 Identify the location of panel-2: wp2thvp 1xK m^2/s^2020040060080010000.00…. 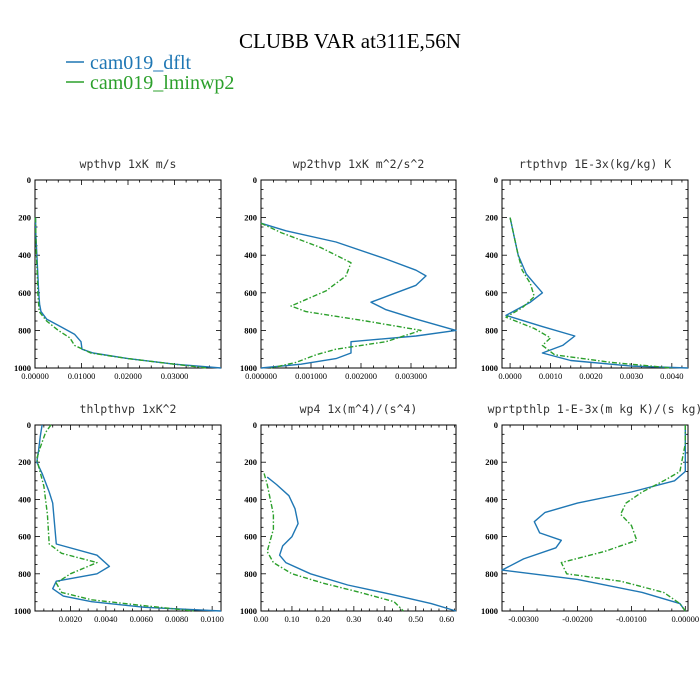
(348, 269).